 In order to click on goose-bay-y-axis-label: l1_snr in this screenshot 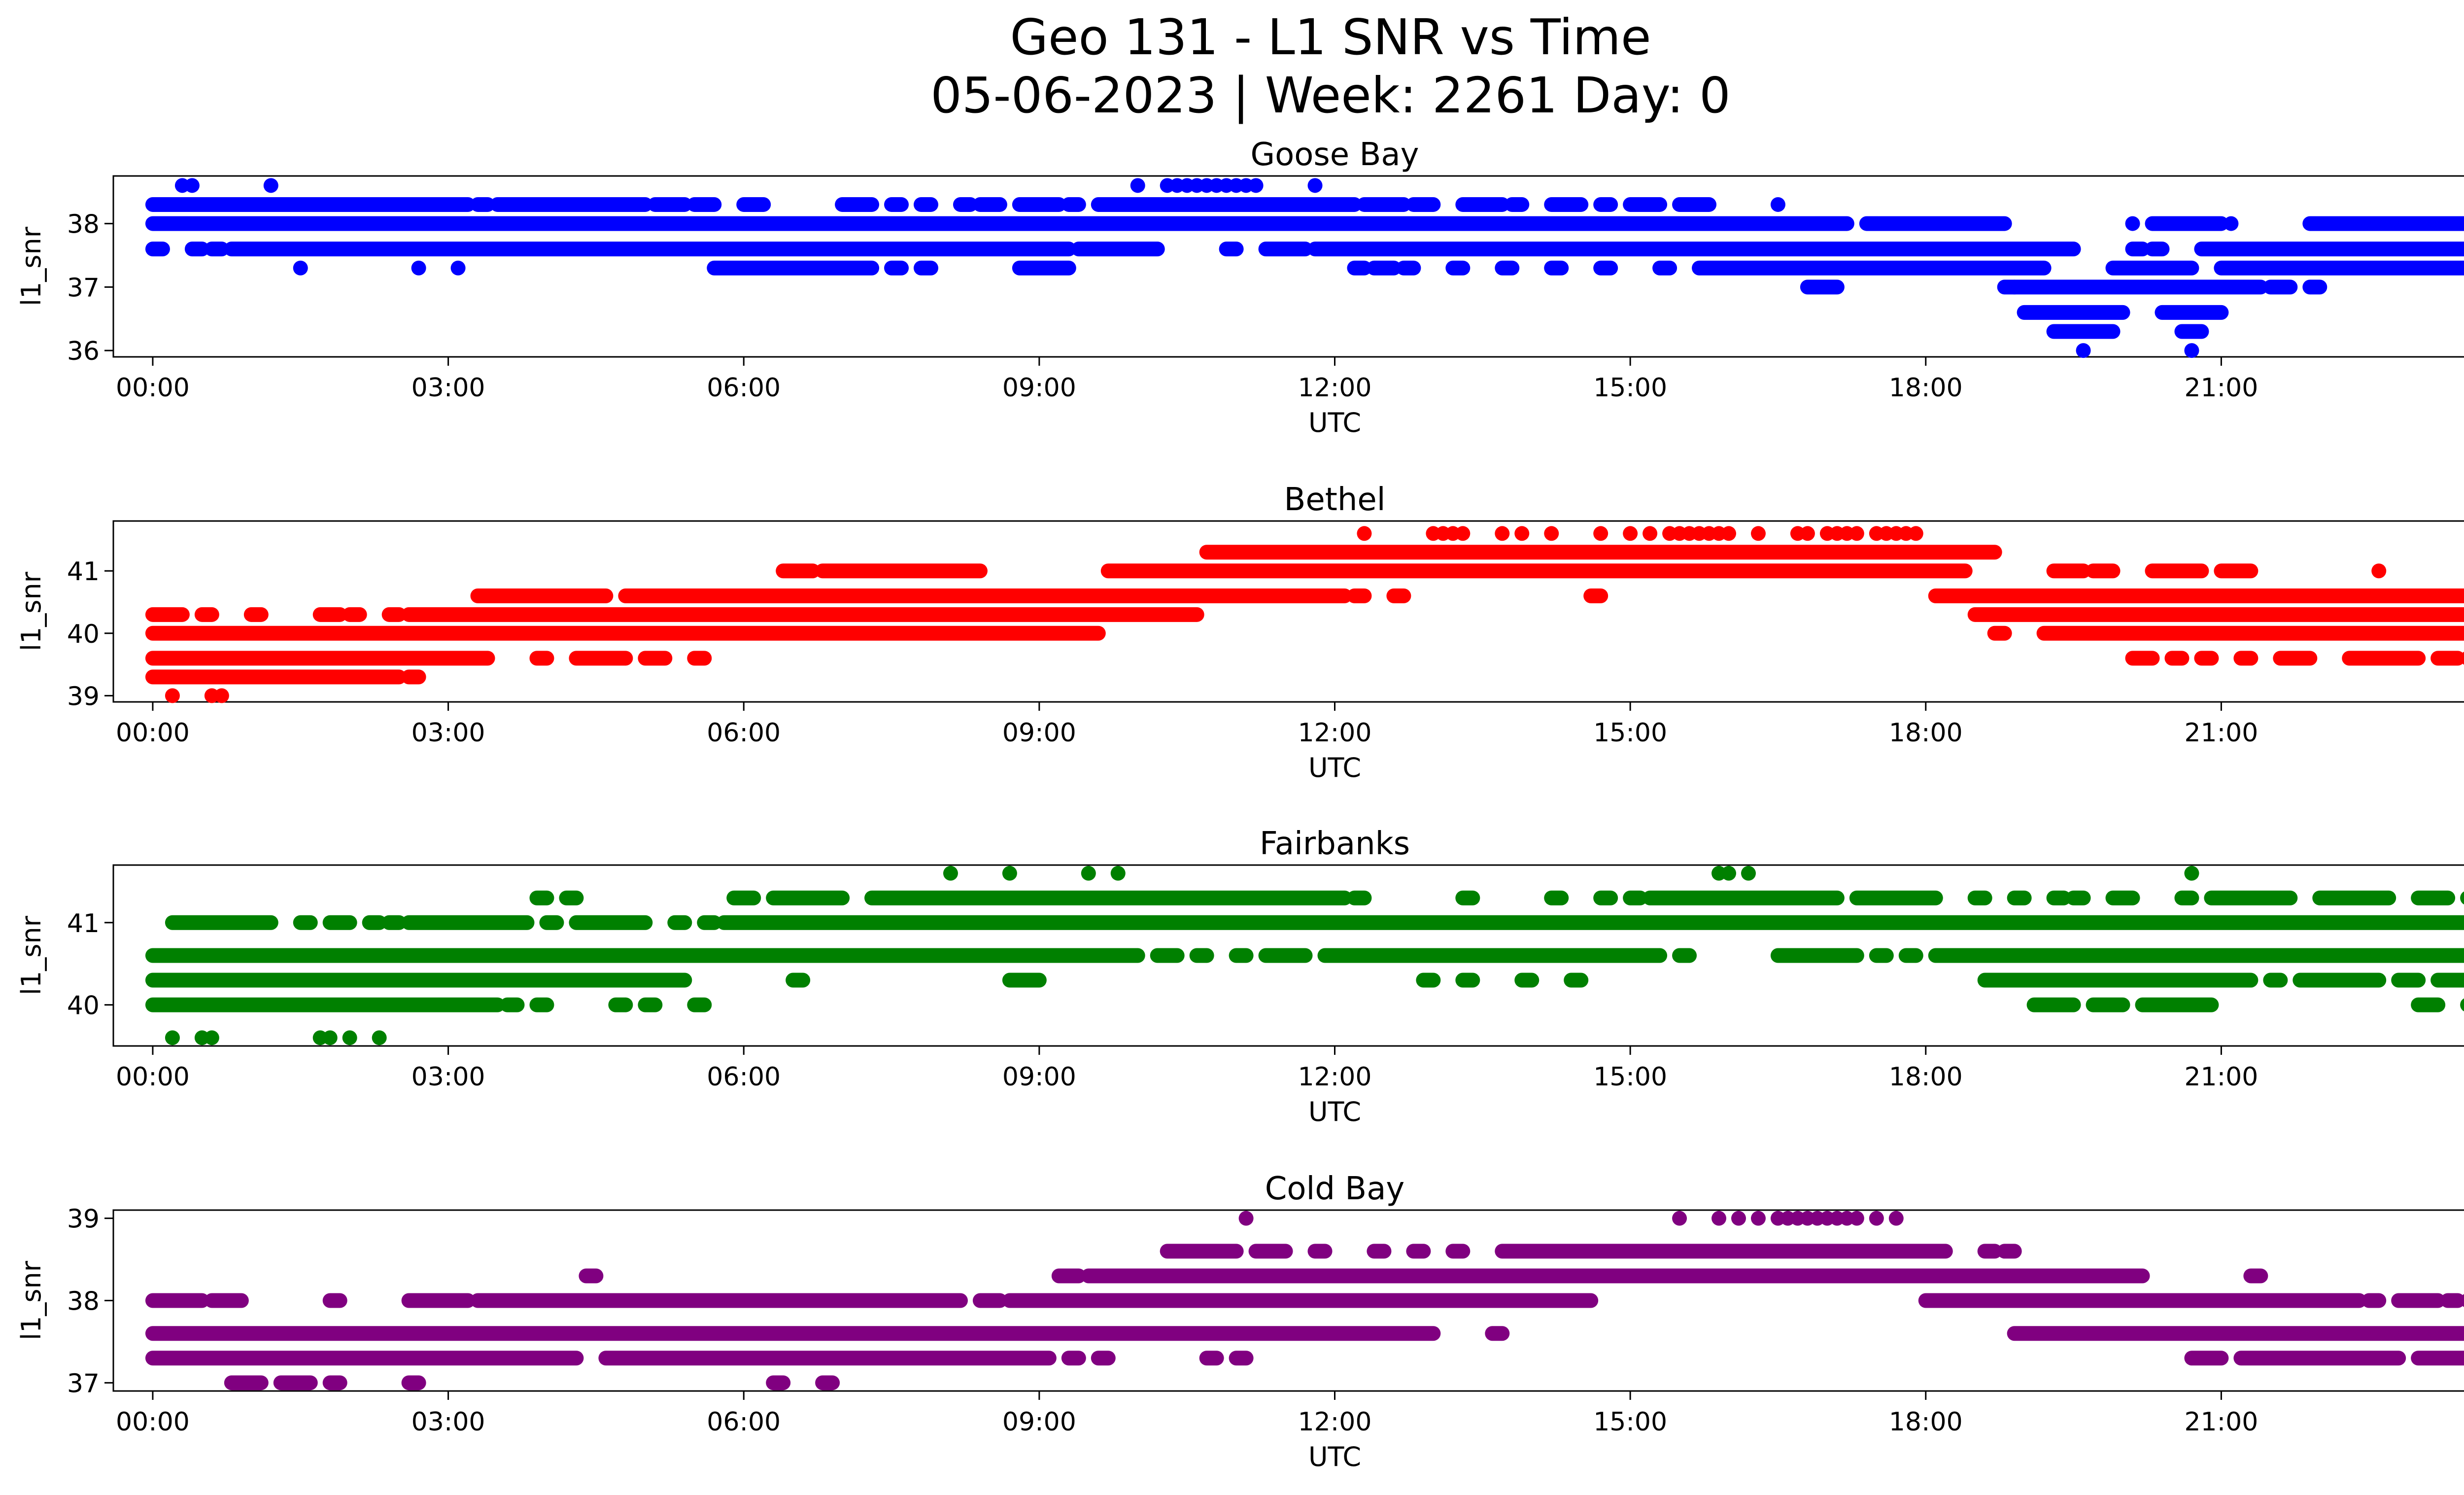, I will do `click(31, 266)`.